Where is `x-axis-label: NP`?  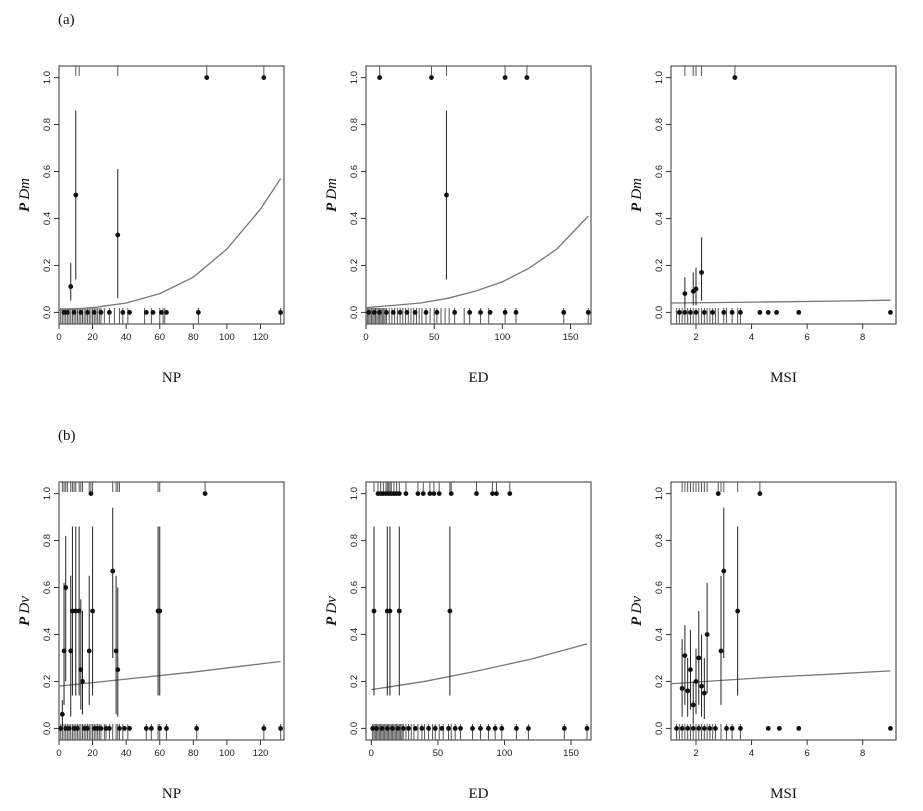 x-axis-label: NP is located at coordinates (171, 378).